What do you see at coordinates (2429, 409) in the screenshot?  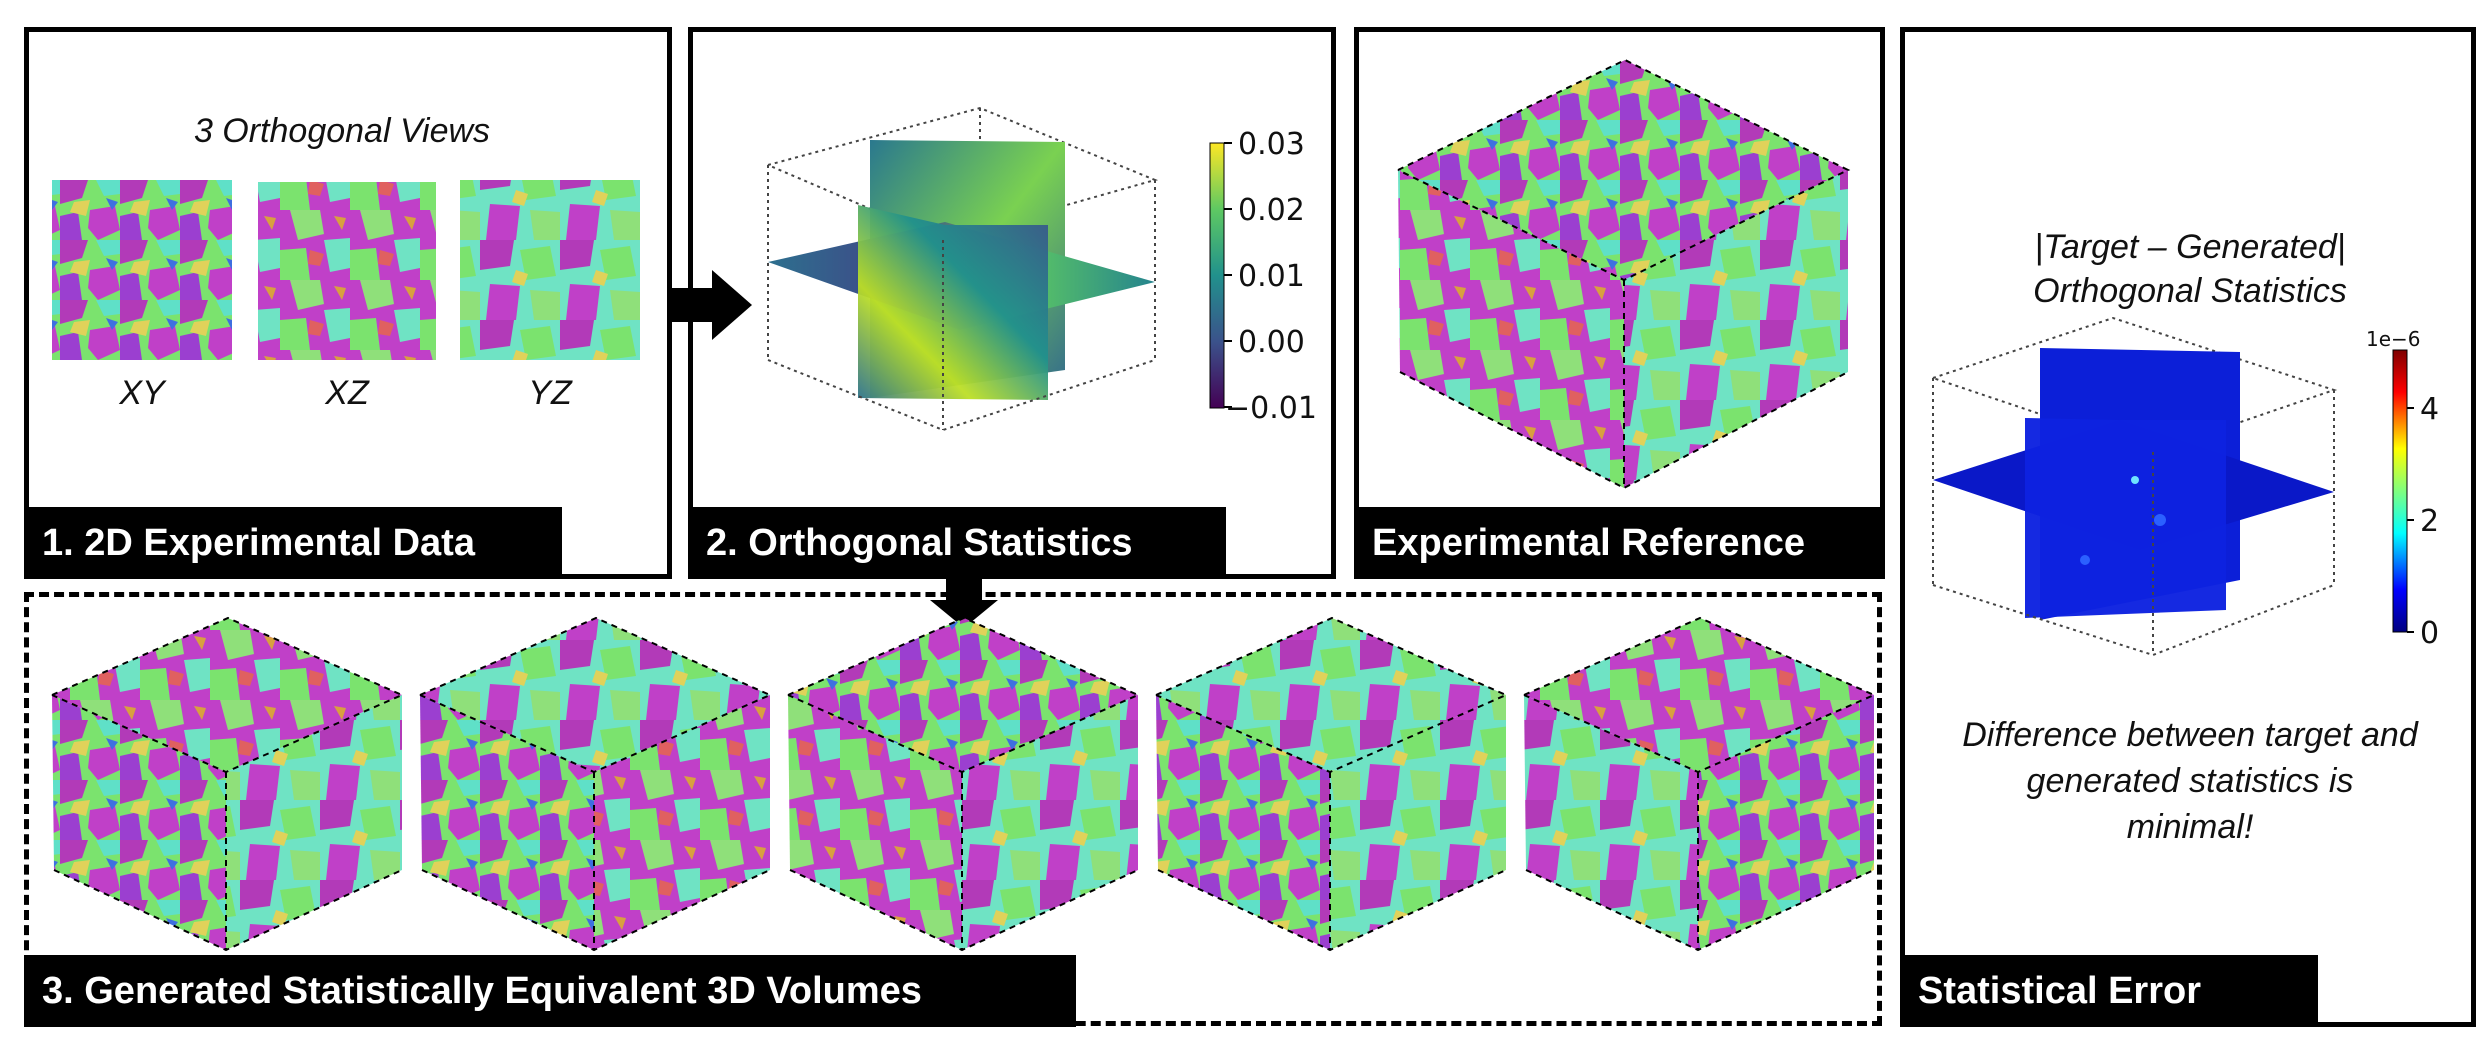 I see `jet-tick-label: 4` at bounding box center [2429, 409].